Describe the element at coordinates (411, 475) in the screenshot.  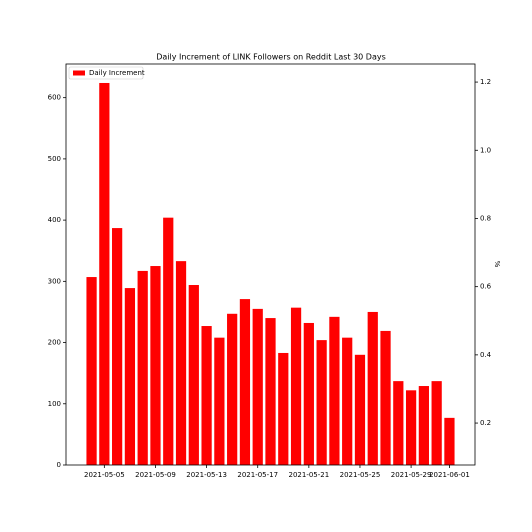
I see `x-tick-label: 2021-05-29` at that location.